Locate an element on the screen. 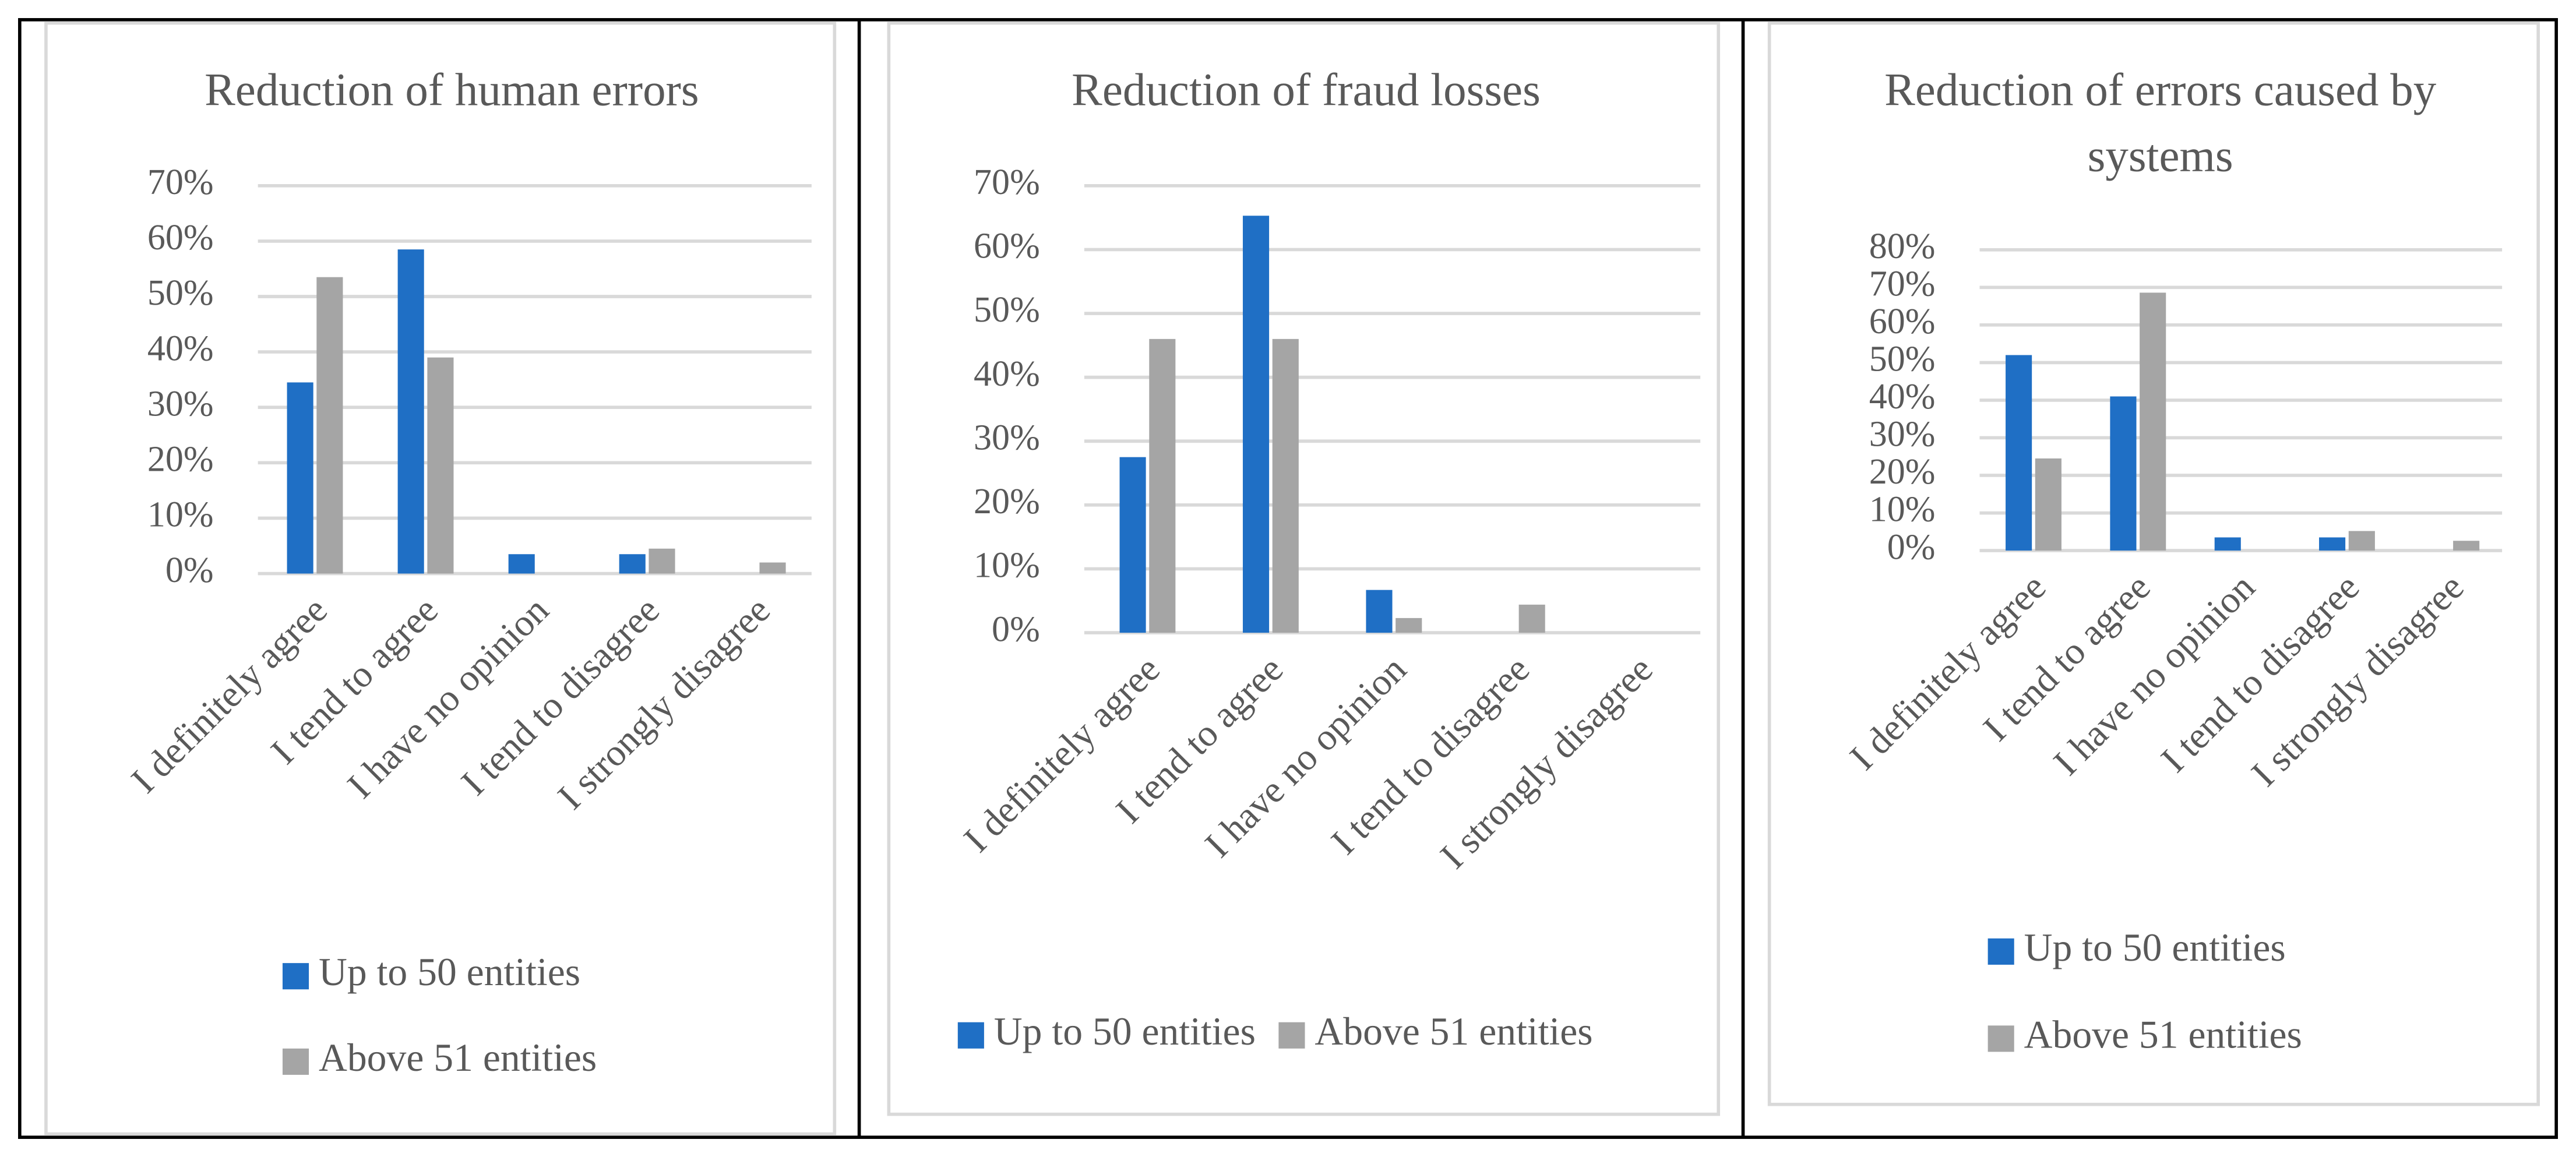 The image size is (2576, 1157). title-box: Reduction of errors caused by systems is located at coordinates (2160, 124).